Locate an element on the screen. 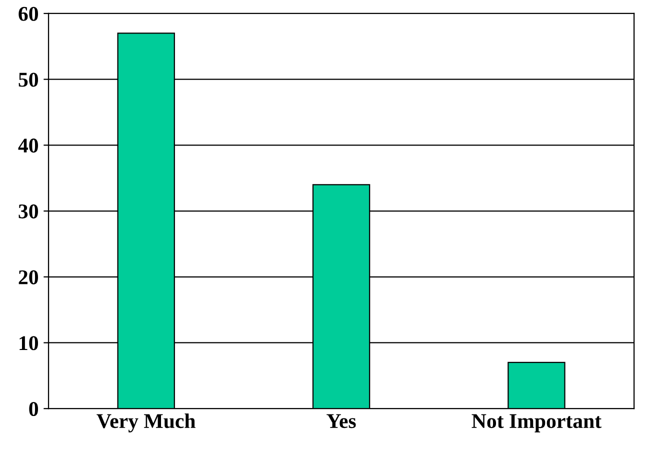 This screenshot has width=647, height=449. x-tick-label: Yes is located at coordinates (341, 421).